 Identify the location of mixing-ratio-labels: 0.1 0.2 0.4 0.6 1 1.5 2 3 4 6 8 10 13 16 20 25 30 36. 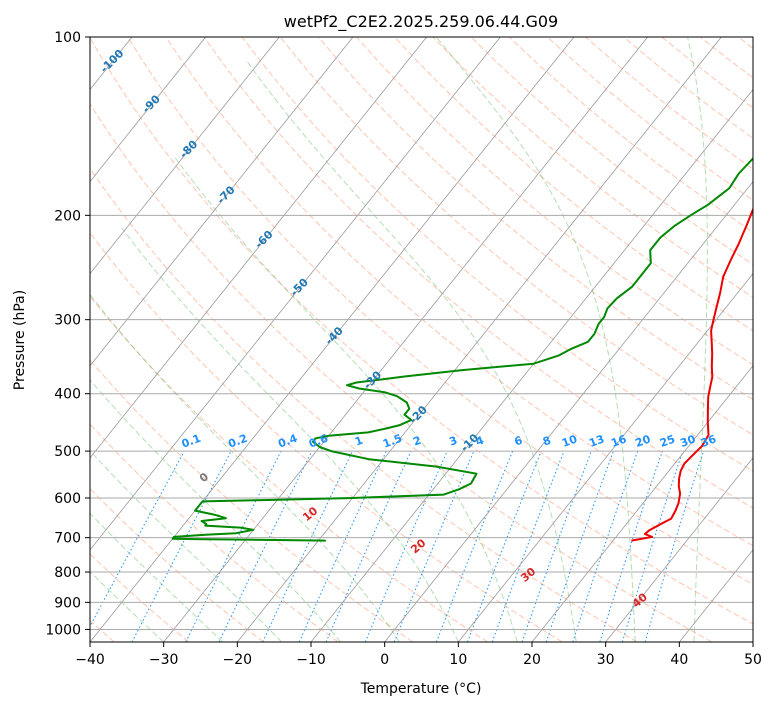
(449, 441).